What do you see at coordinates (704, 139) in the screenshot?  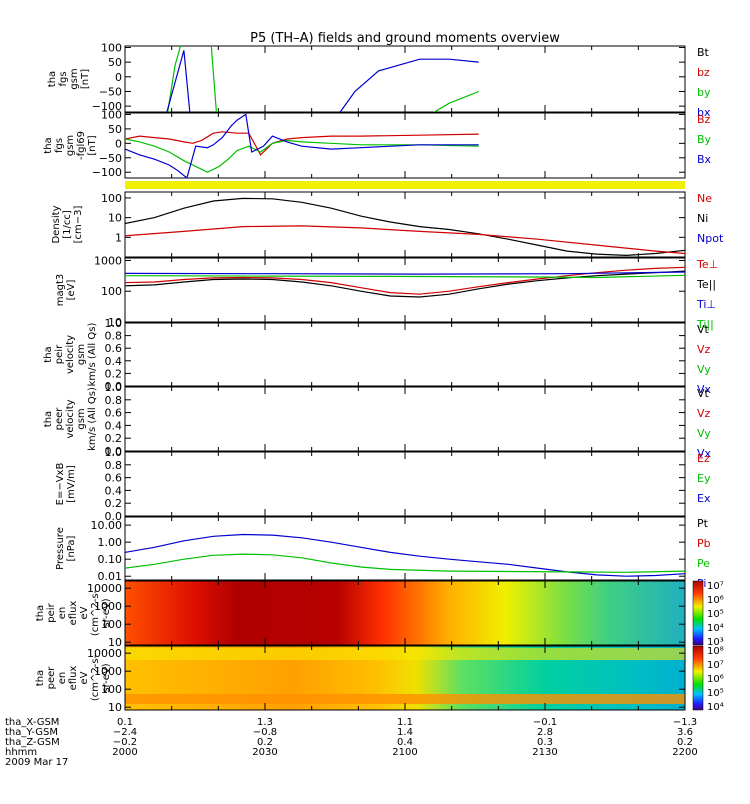 I see `legend-entry-fgl: By` at bounding box center [704, 139].